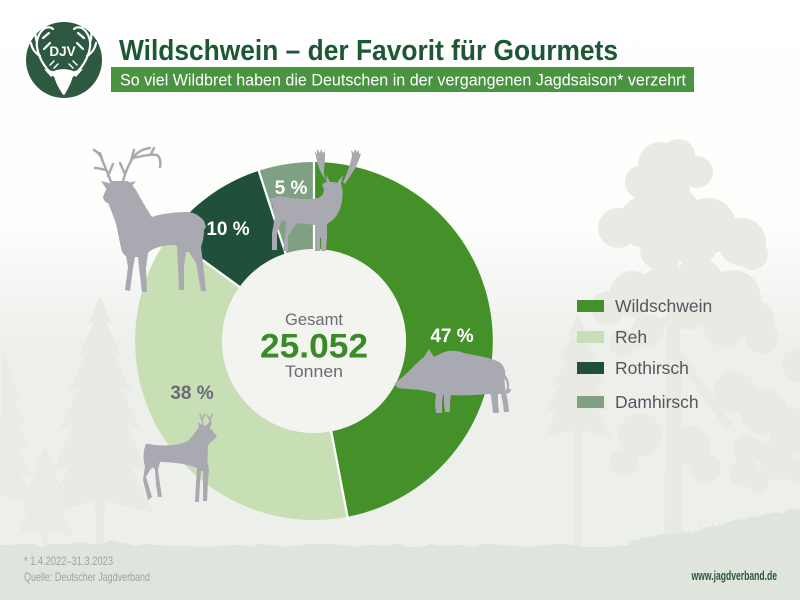 The width and height of the screenshot is (800, 600). I want to click on svg-text: Wildschwein, so click(663, 306).